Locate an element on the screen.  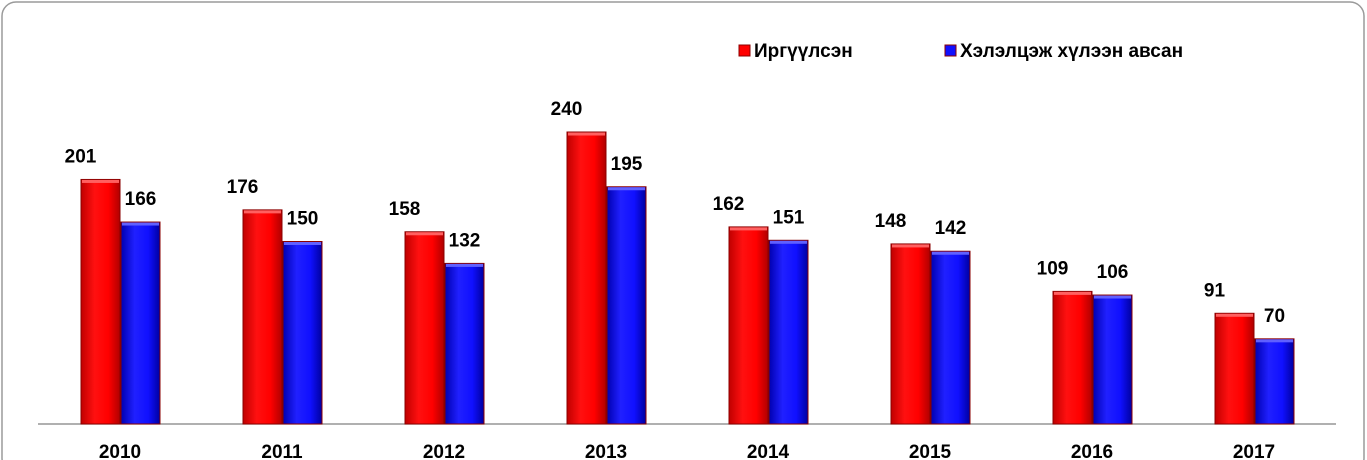
data-label: 195 is located at coordinates (627, 164).